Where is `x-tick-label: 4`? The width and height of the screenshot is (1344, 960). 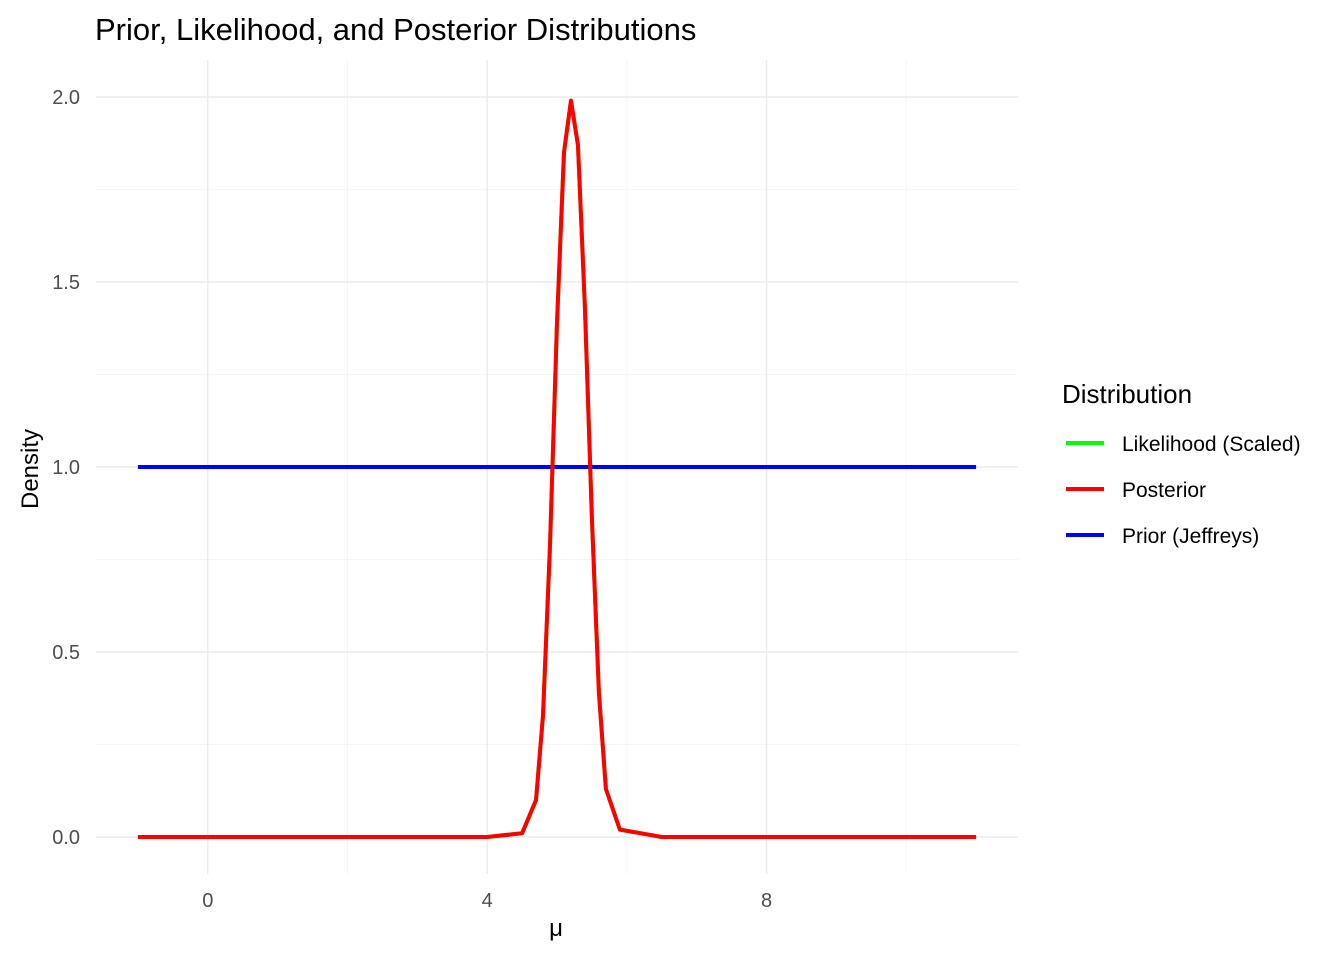
x-tick-label: 4 is located at coordinates (487, 901).